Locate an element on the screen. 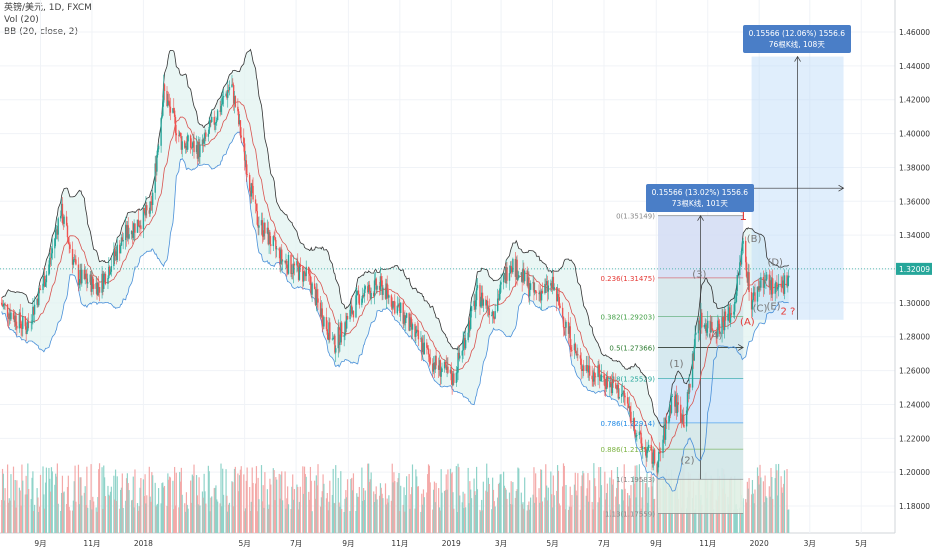  last-price-badge is located at coordinates (914, 268).